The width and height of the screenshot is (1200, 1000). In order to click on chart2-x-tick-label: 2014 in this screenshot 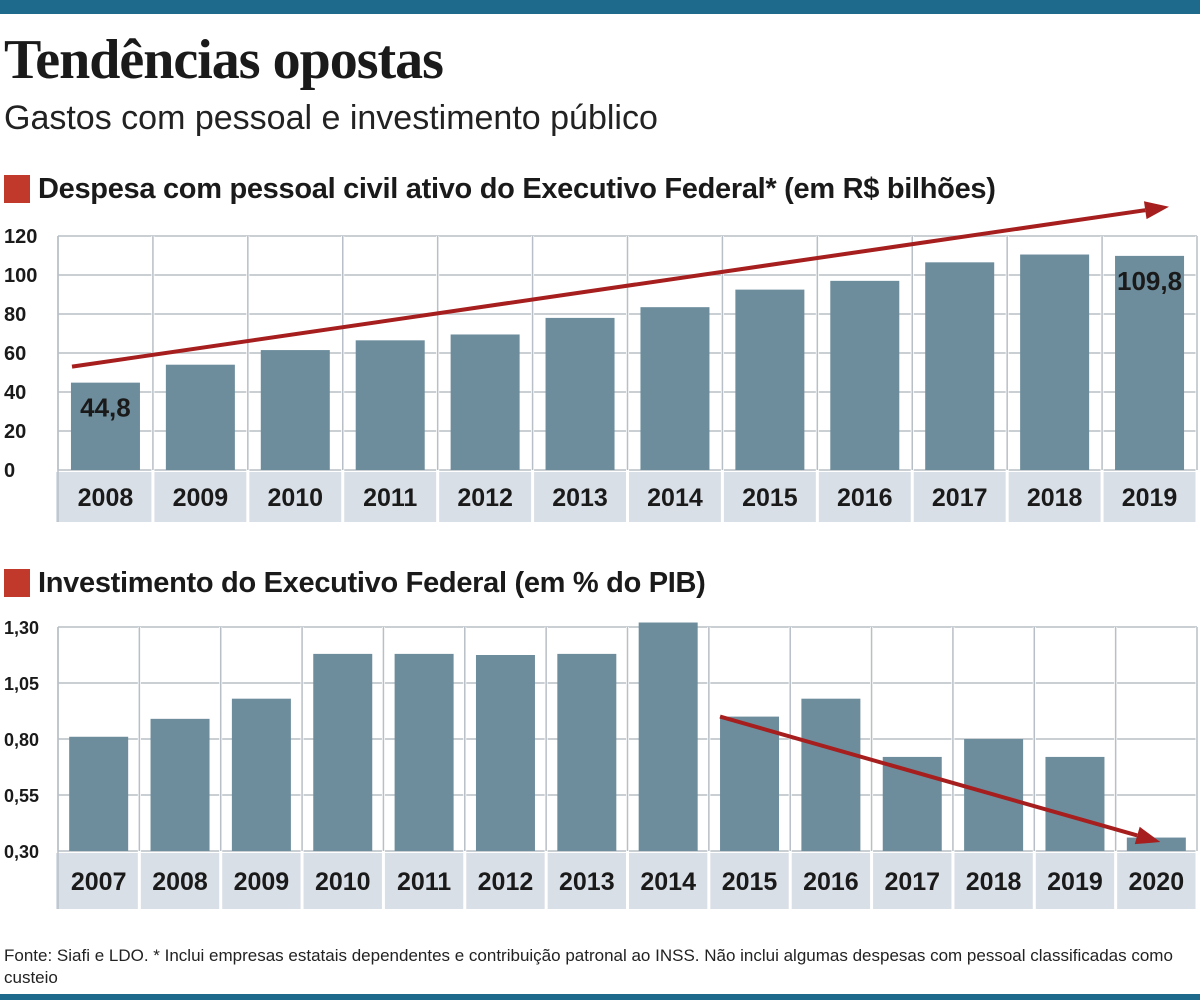, I will do `click(668, 882)`.